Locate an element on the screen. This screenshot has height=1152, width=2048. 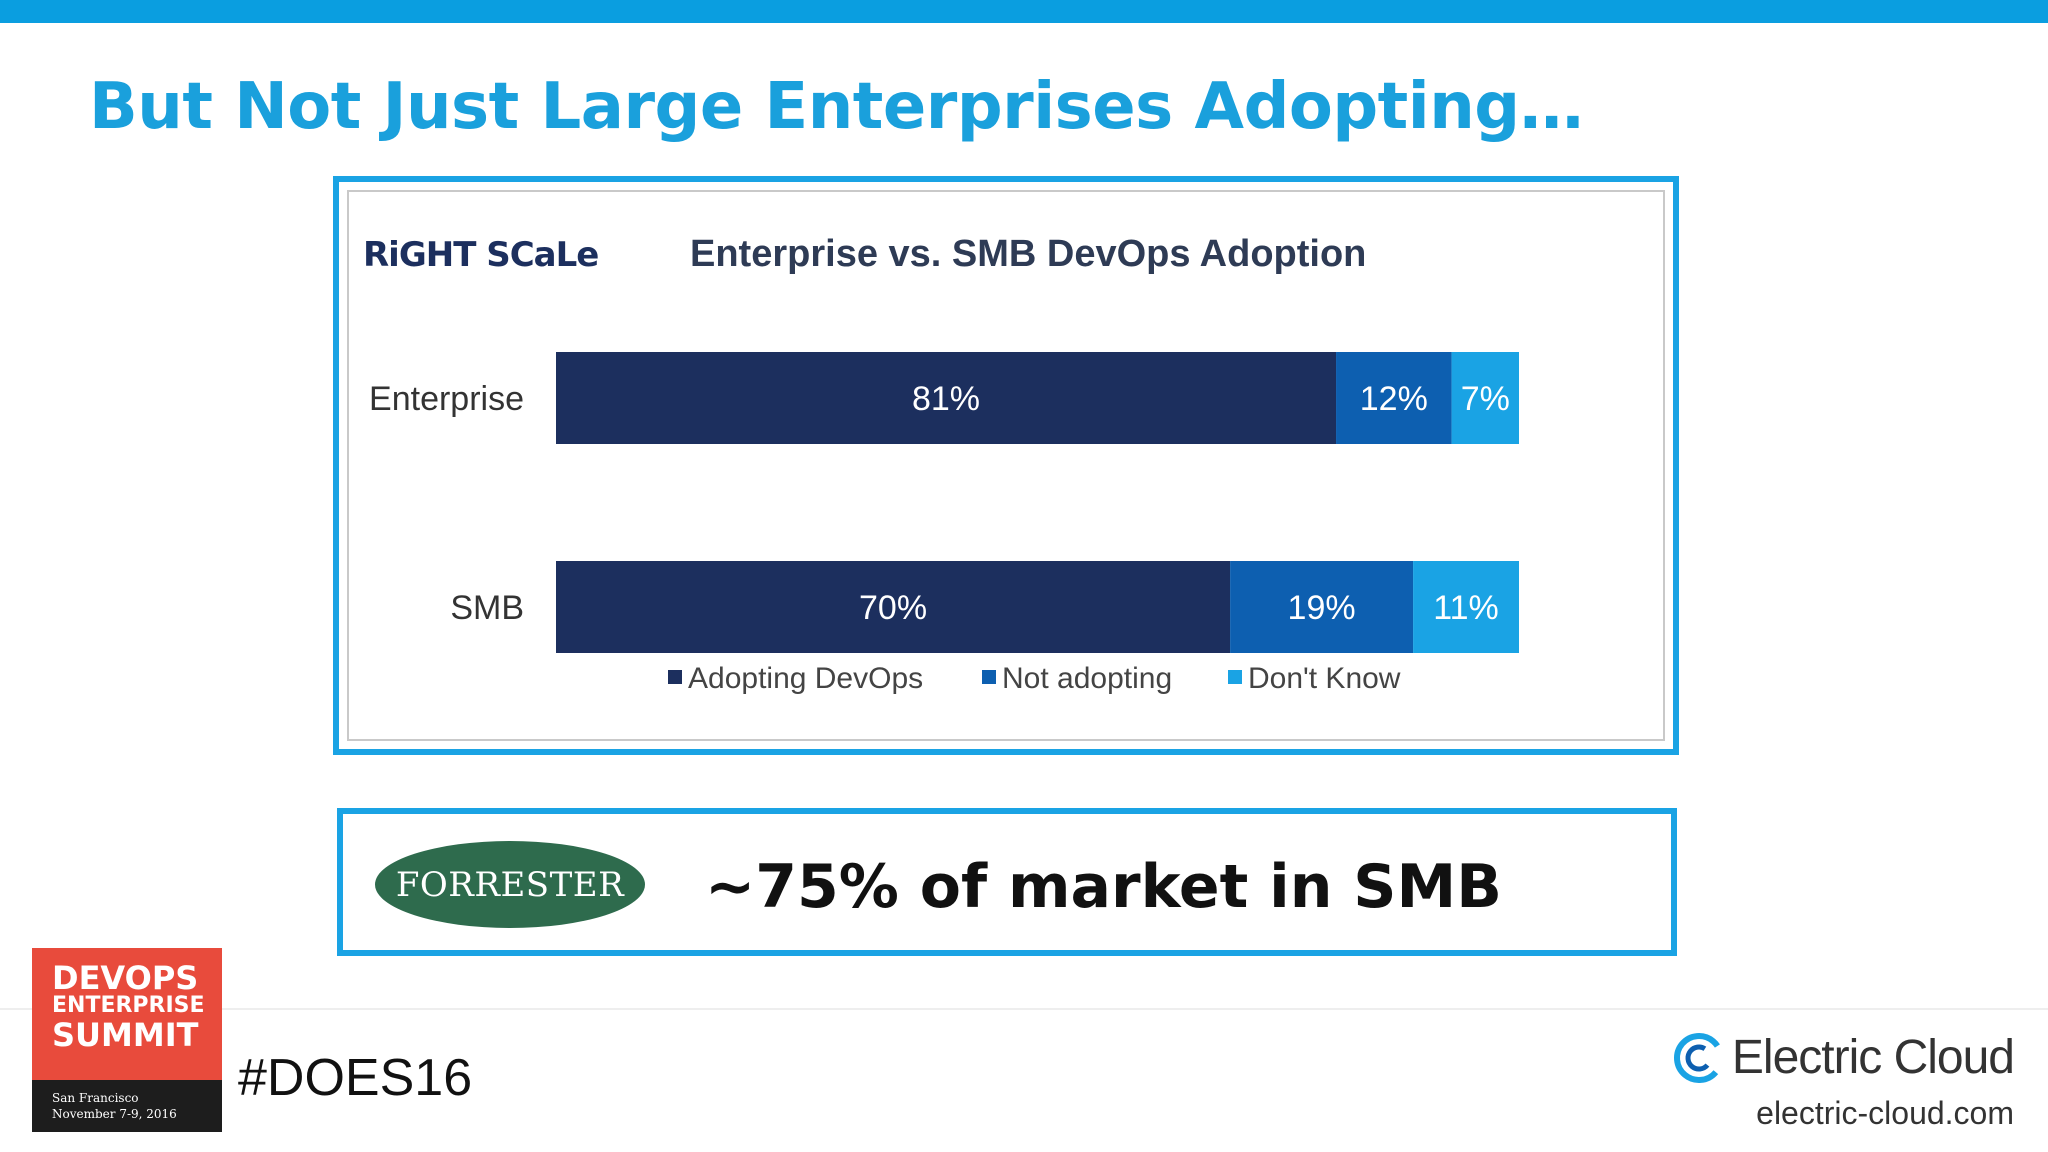
brand-name: Electric Cloud is located at coordinates (1873, 1057).